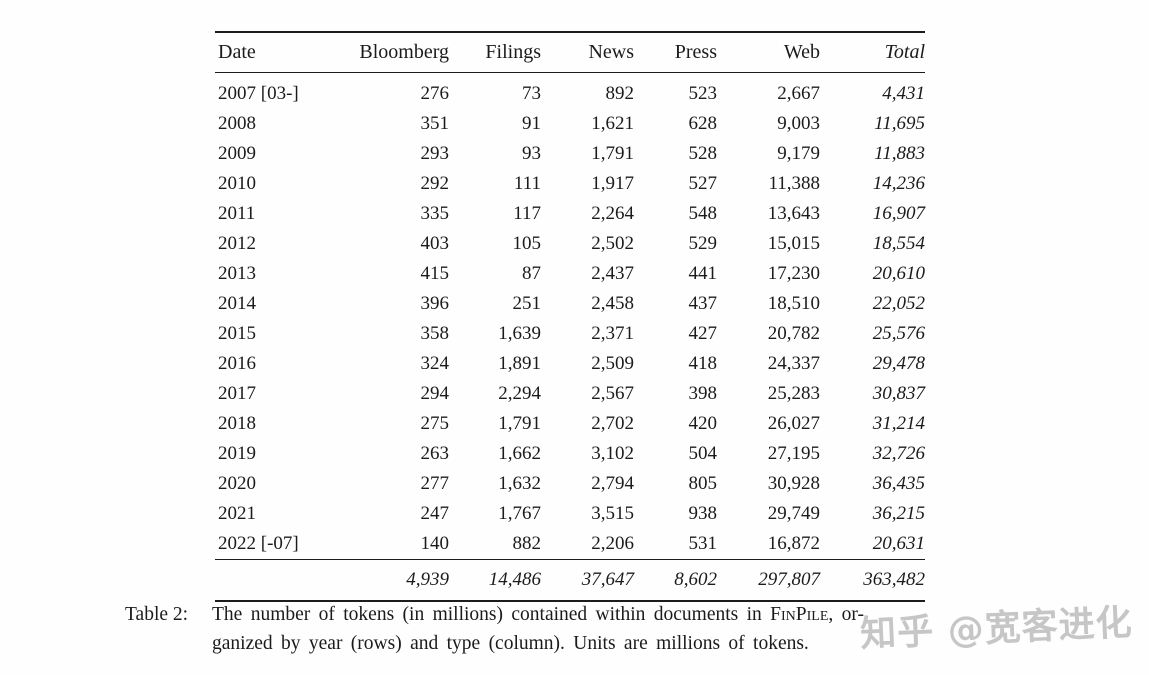 The width and height of the screenshot is (1149, 675). I want to click on value-cell: 24,337, so click(793, 363).